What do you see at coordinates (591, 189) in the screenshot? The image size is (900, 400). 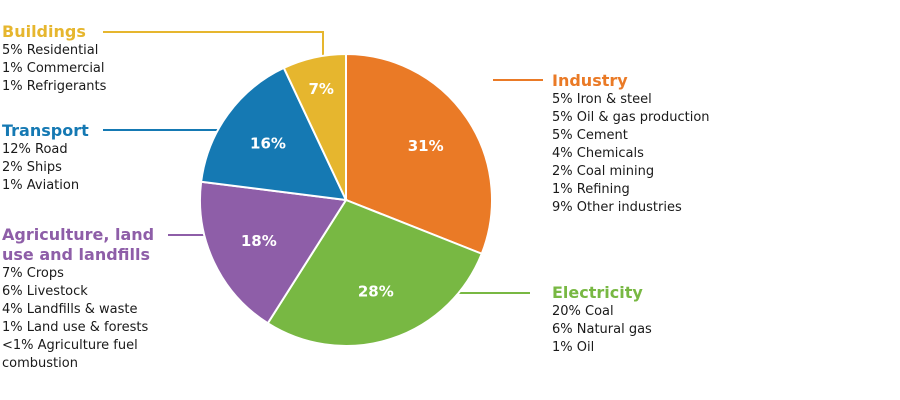 I see `legend-item: 1% Refining` at bounding box center [591, 189].